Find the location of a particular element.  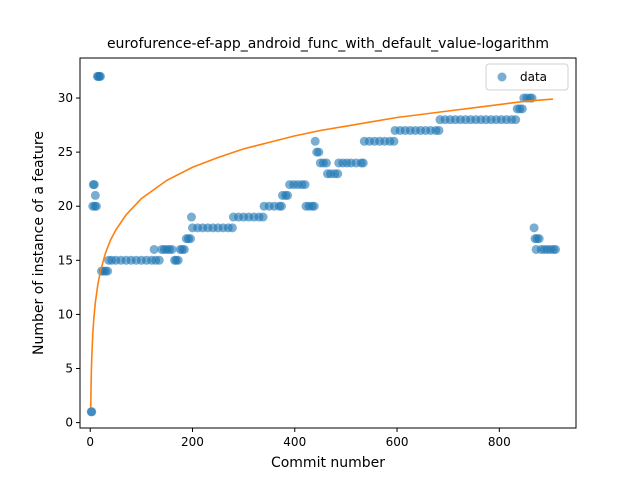

y-tick-label: 30 is located at coordinates (65, 98).